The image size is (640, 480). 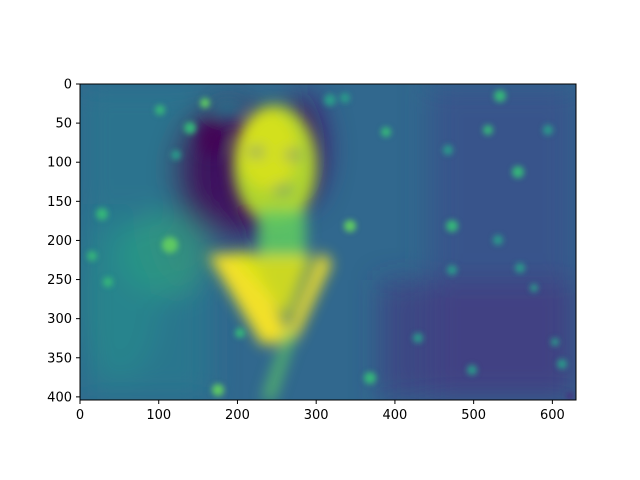 I want to click on y-tick-label: 200, so click(x=59, y=241).